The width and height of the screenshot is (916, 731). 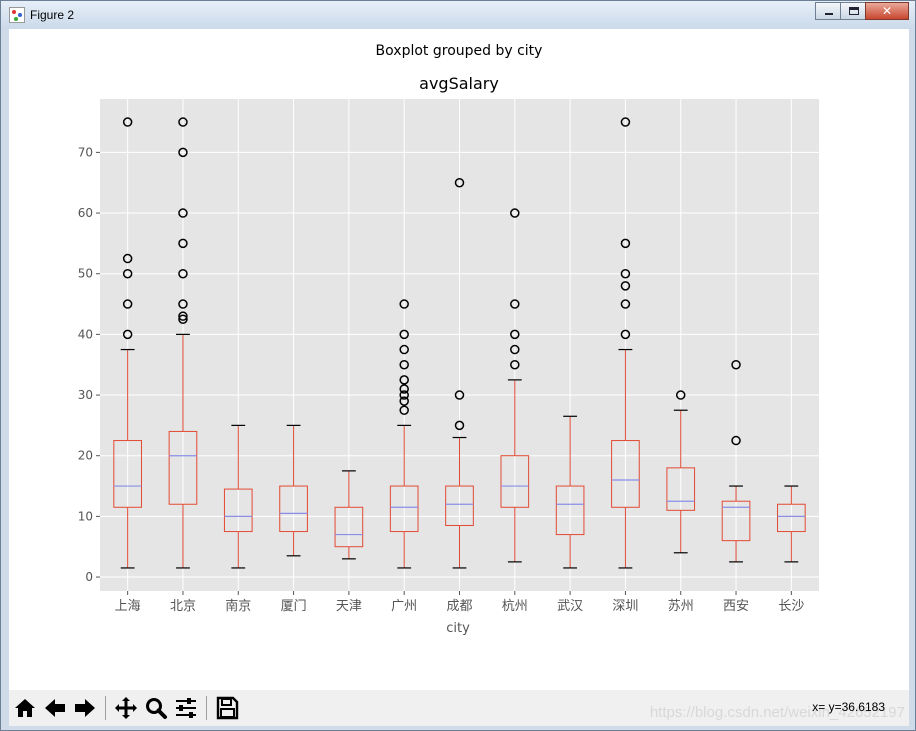 I want to click on y-tick-label: 70, so click(x=85, y=152).